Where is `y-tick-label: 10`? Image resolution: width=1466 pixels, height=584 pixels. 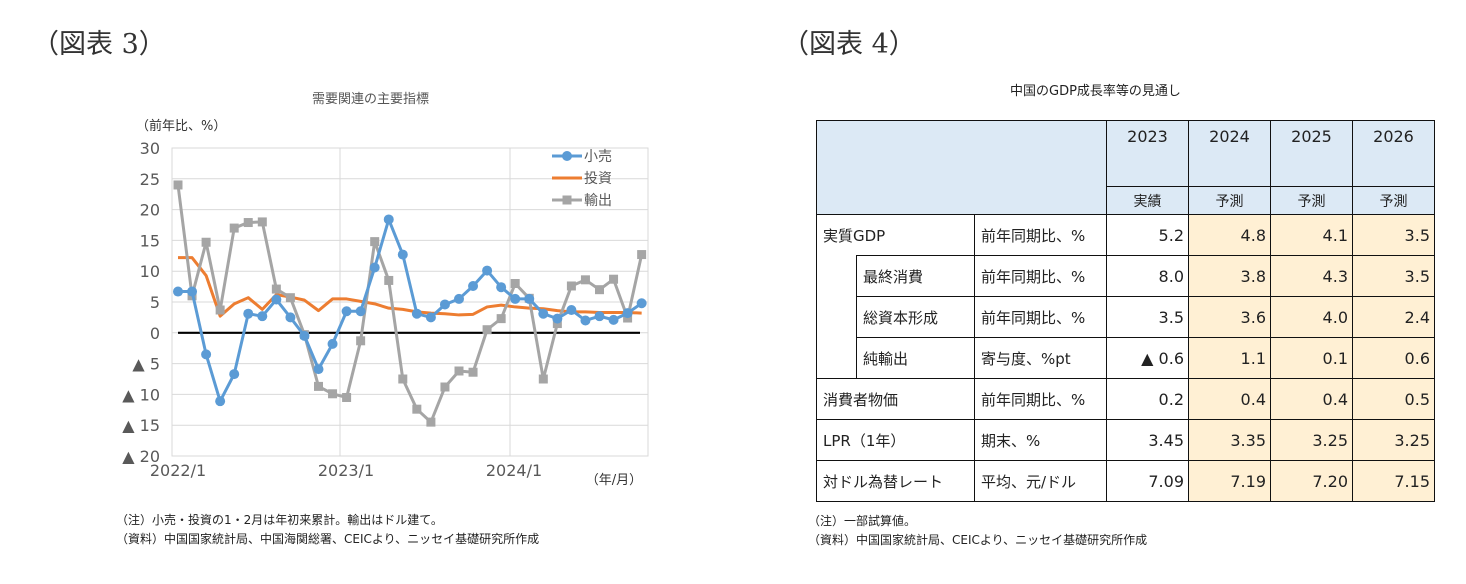 y-tick-label: 10 is located at coordinates (150, 271).